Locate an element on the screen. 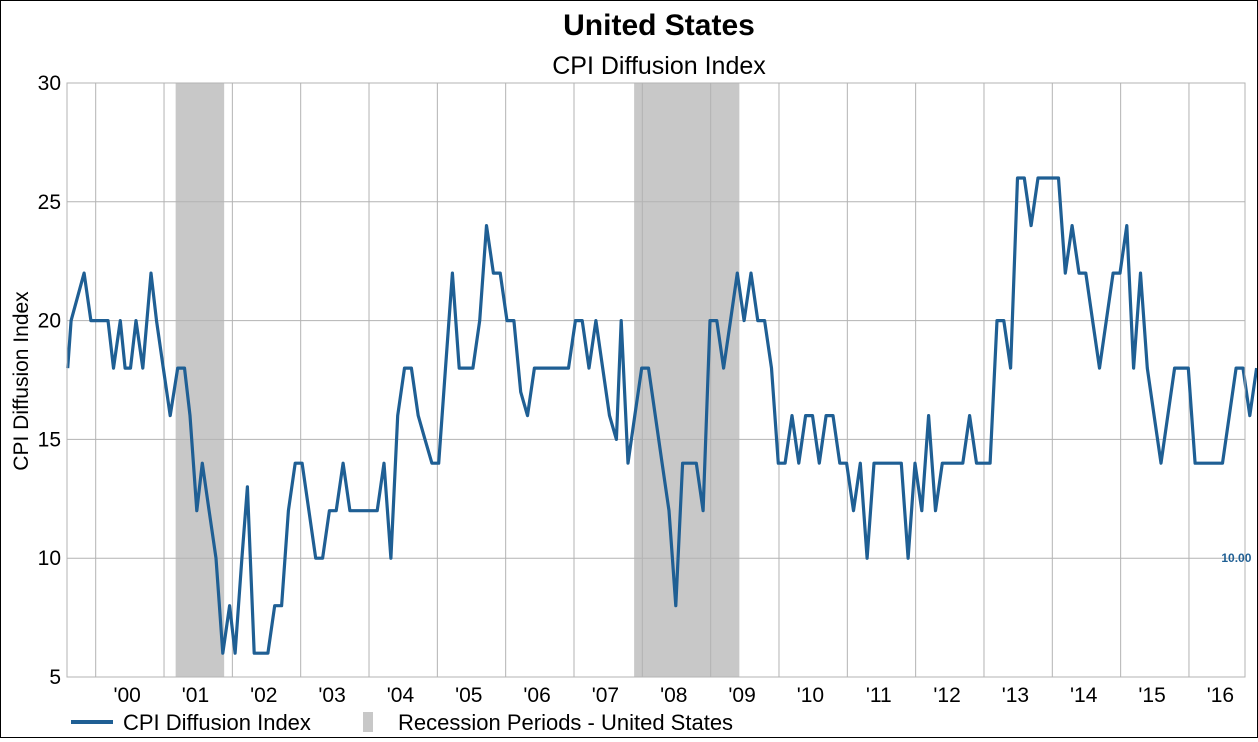  legend-label-cpi: CPI Diffusion Index is located at coordinates (217, 722).